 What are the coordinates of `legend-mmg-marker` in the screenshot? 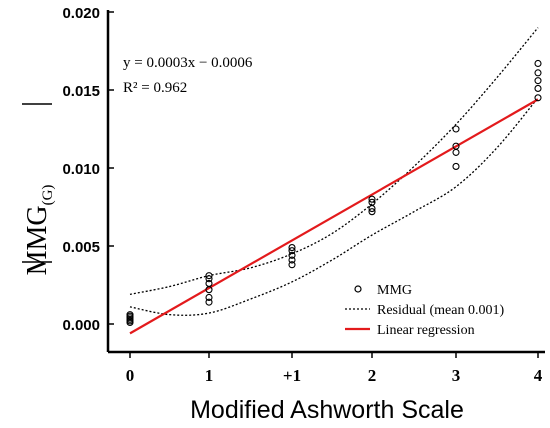 It's located at (358, 289).